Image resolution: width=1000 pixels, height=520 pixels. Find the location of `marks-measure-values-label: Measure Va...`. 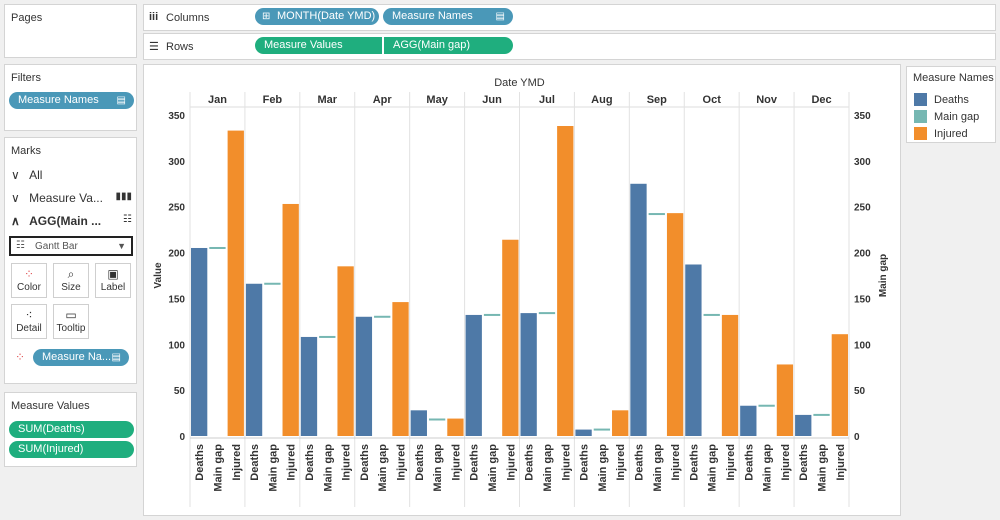

marks-measure-values-label: Measure Va... is located at coordinates (66, 198).